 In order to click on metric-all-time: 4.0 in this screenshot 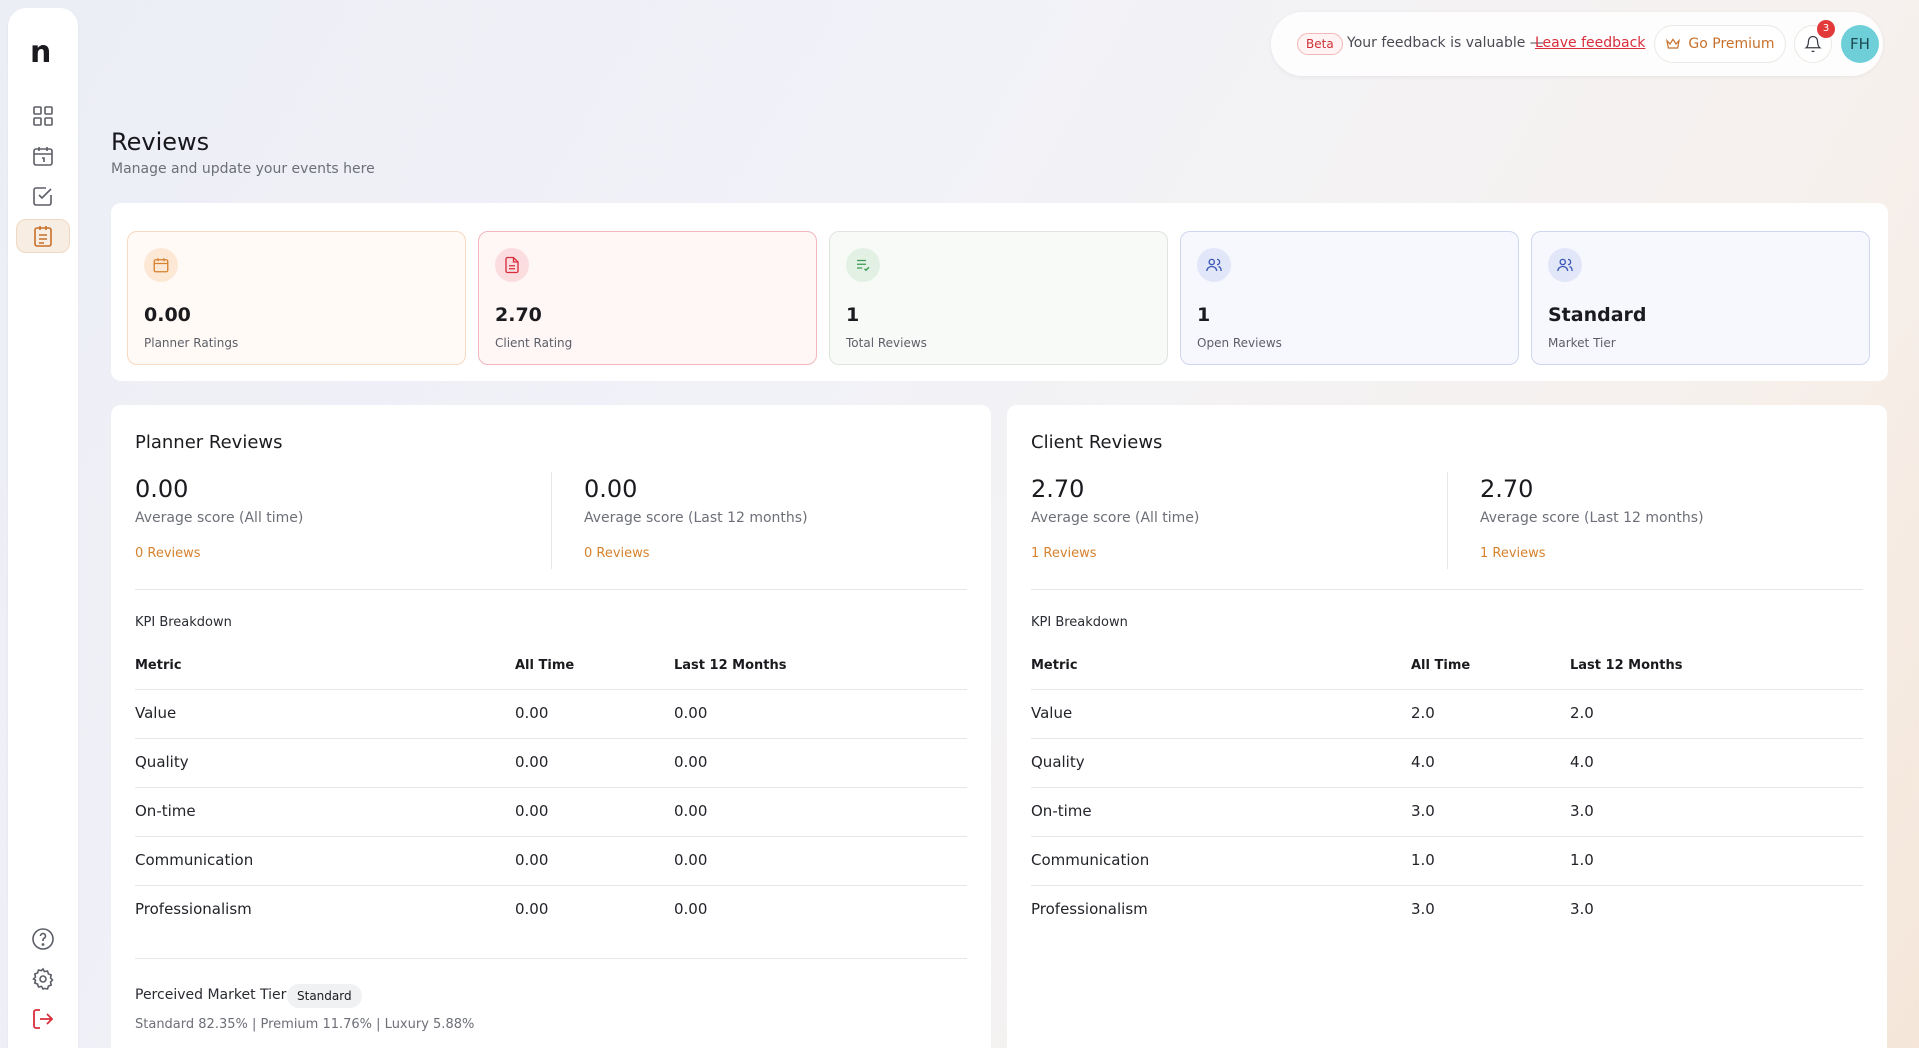, I will do `click(1423, 762)`.